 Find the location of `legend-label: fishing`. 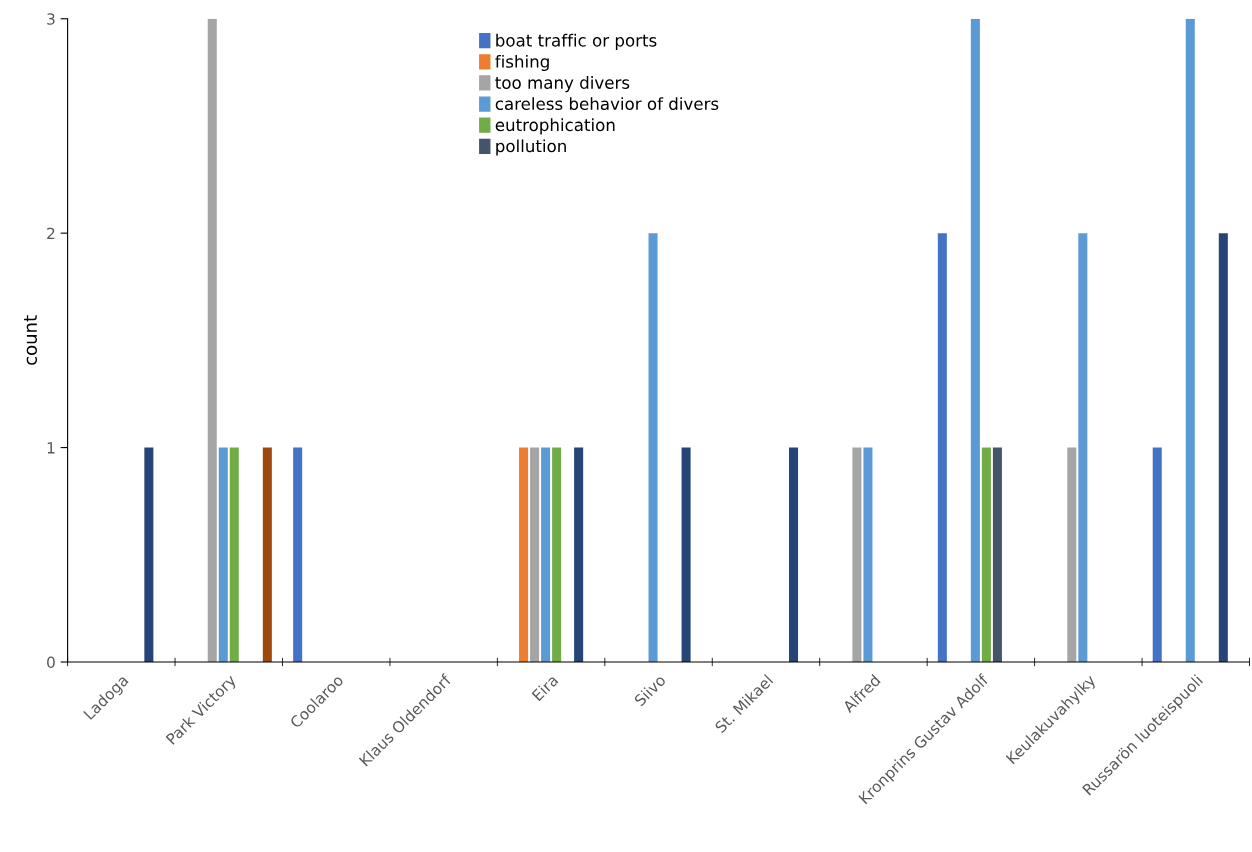

legend-label: fishing is located at coordinates (522, 63).